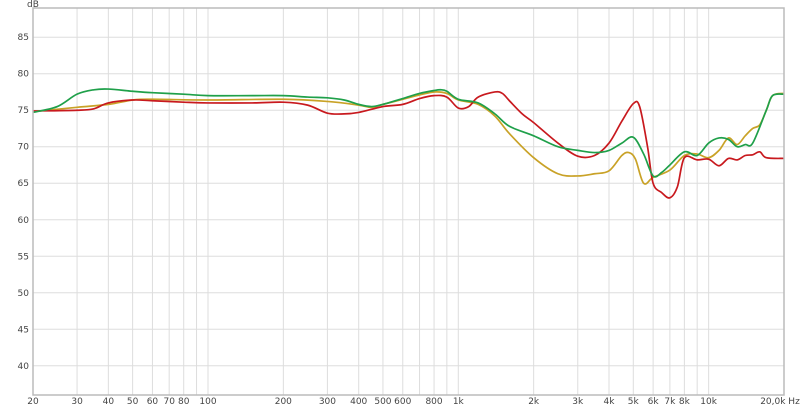 The width and height of the screenshot is (800, 413). Describe the element at coordinates (327, 402) in the screenshot. I see `x-tick-label: 300` at that location.